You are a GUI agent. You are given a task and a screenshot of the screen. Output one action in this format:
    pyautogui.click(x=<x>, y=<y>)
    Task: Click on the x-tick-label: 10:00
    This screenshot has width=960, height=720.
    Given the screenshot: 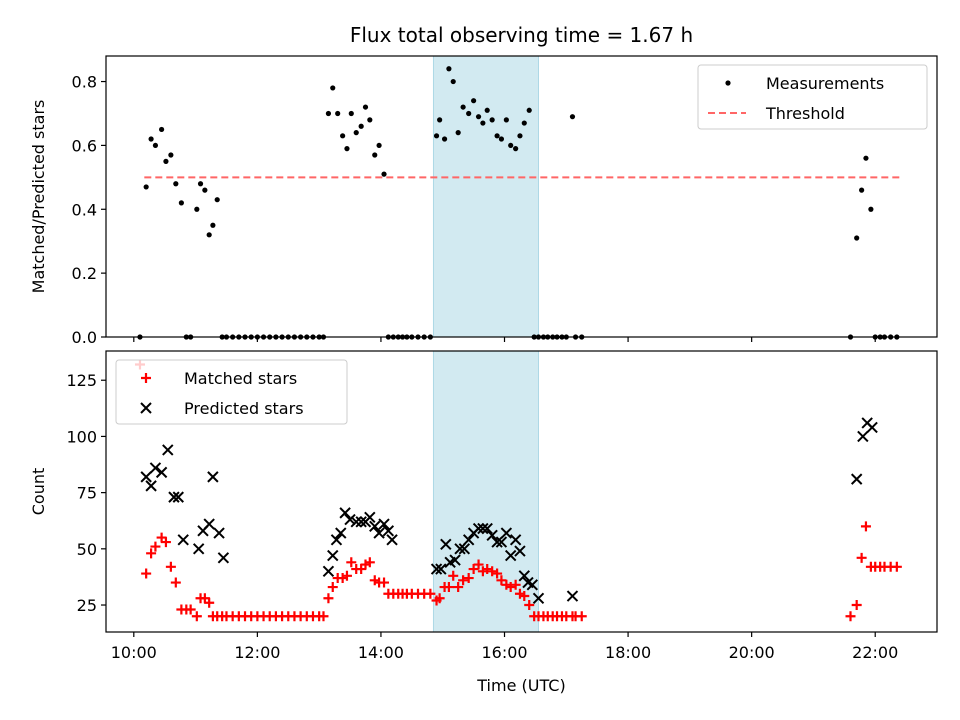 What is the action you would take?
    pyautogui.click(x=134, y=652)
    